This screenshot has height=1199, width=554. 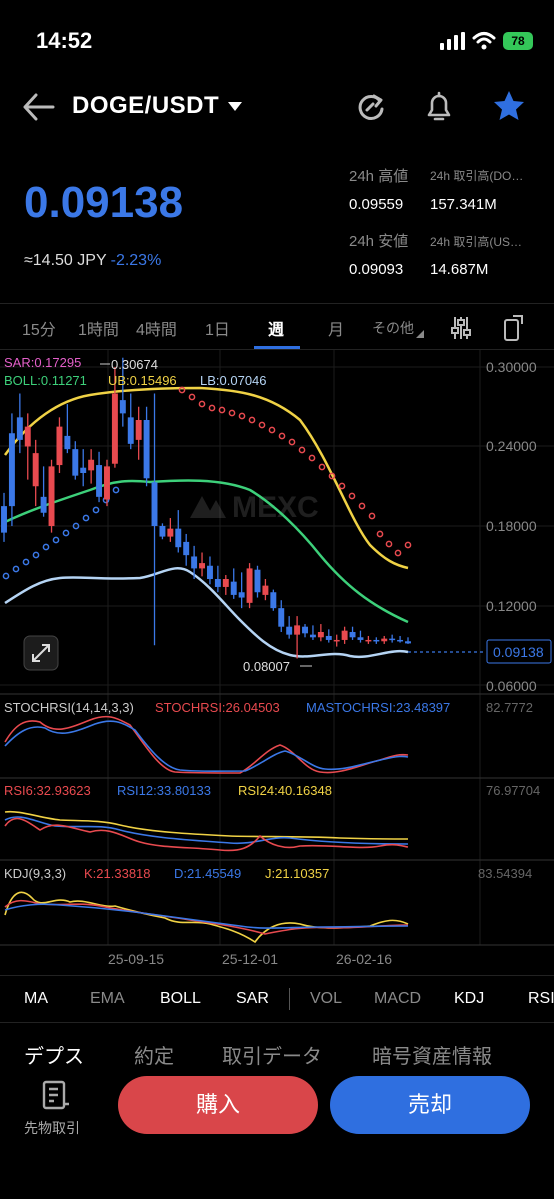 I want to click on fiat-price: ≈14.50 JPY -2.23%, so click(x=92, y=261).